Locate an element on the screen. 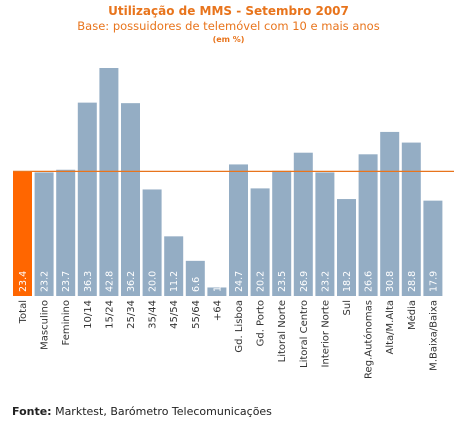 Image resolution: width=457 pixels, height=423 pixels. category-label: Gd. Porto is located at coordinates (261, 323).